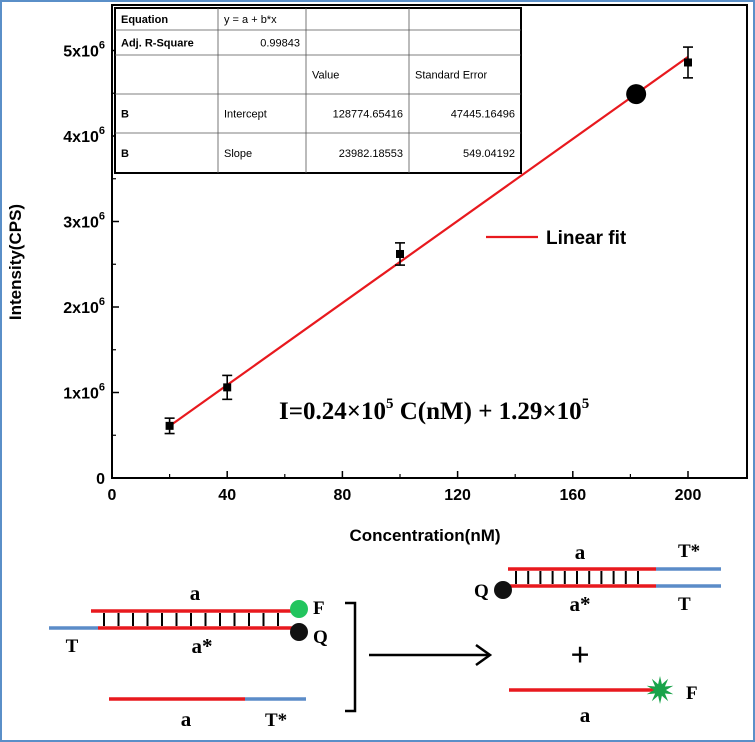 Image resolution: width=755 pixels, height=742 pixels. What do you see at coordinates (144, 20) in the screenshot?
I see `table-cell: Equation` at bounding box center [144, 20].